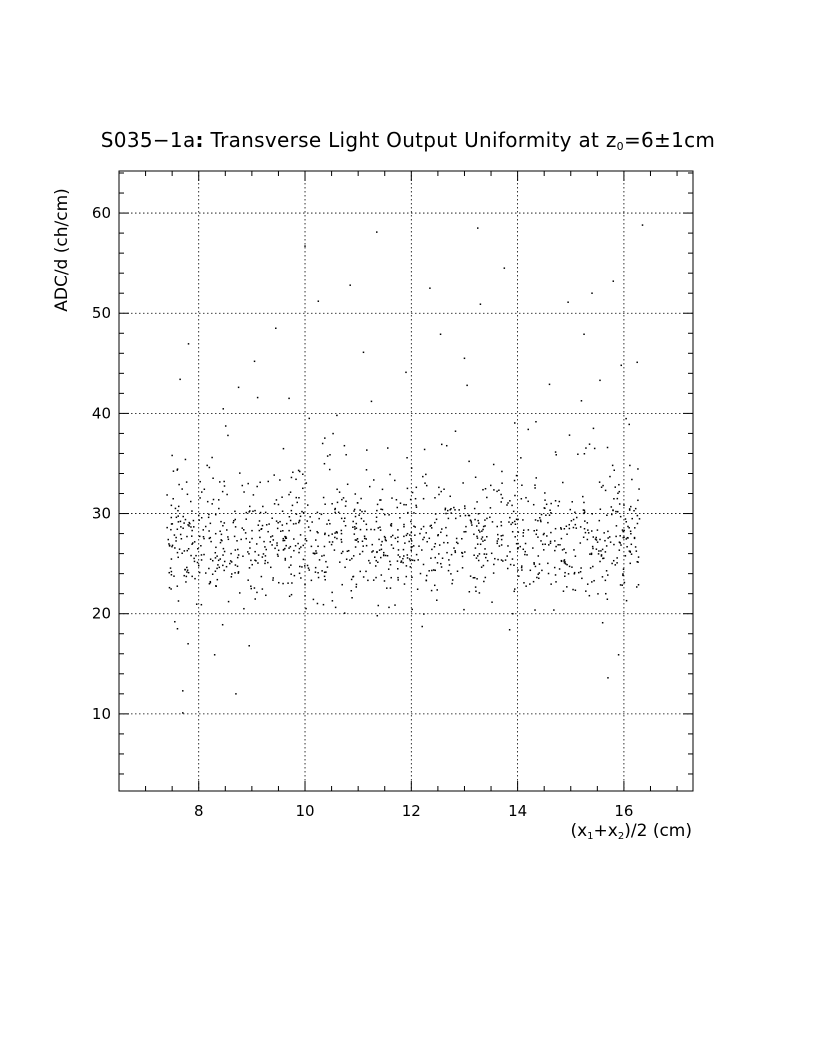  Describe the element at coordinates (411, 811) in the screenshot. I see `x-tick-label-12: 12` at that location.